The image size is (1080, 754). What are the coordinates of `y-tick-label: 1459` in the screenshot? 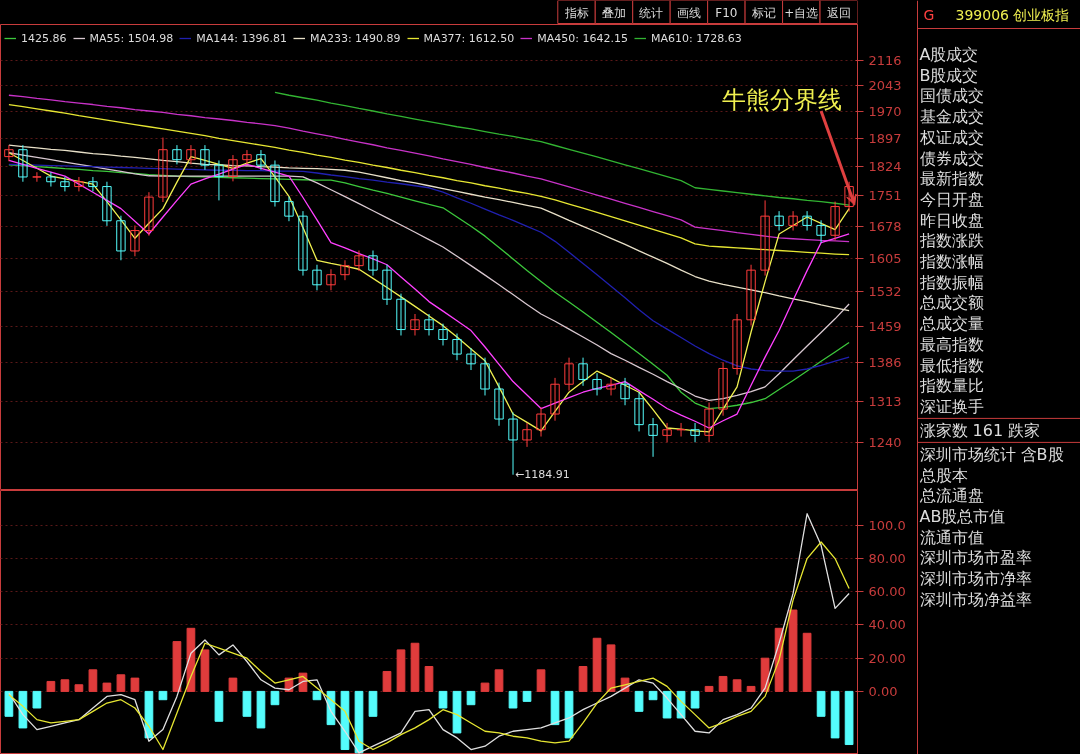 It's located at (885, 326).